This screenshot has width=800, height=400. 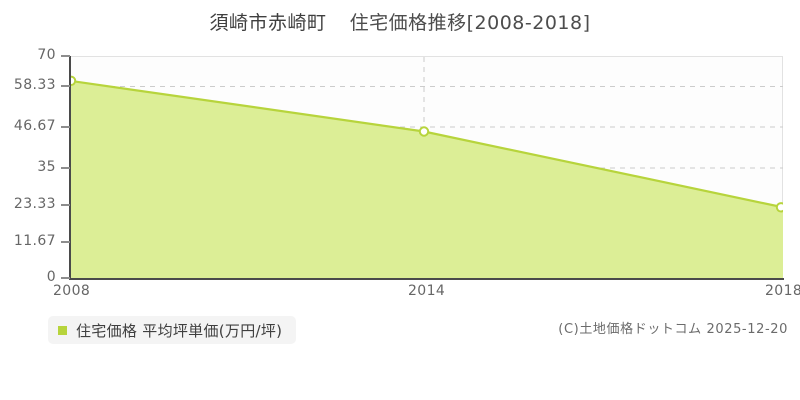 I want to click on y-axis, so click(x=70, y=167).